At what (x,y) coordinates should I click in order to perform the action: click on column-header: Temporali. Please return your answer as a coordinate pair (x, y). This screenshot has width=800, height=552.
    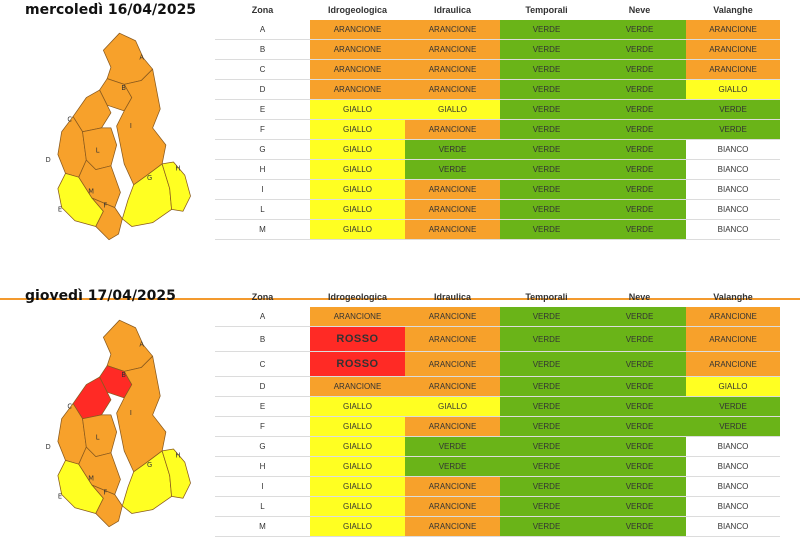
    Looking at the image, I should click on (546, 297).